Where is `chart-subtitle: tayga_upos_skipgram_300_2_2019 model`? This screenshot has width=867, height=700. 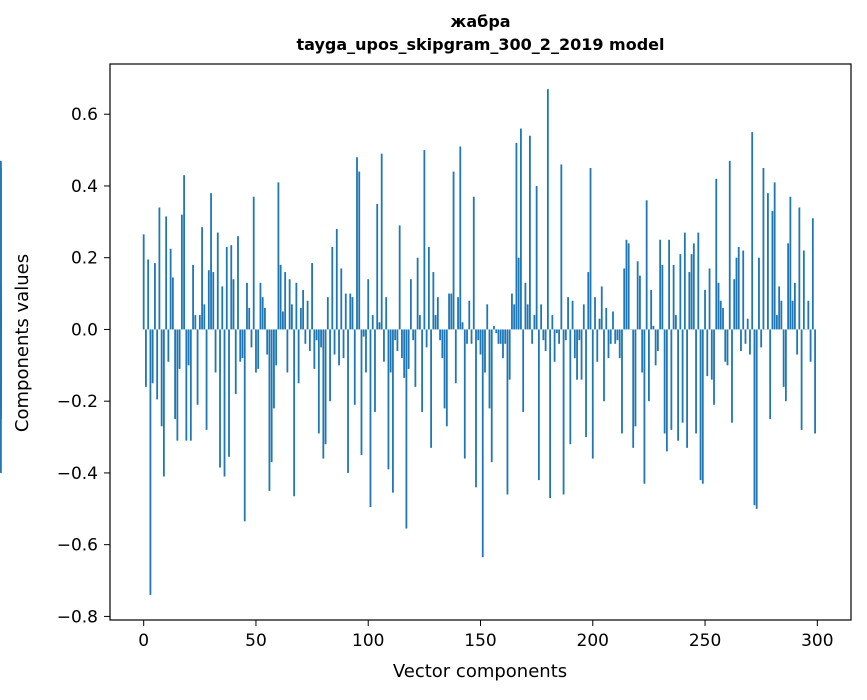 chart-subtitle: tayga_upos_skipgram_300_2_2019 model is located at coordinates (480, 44).